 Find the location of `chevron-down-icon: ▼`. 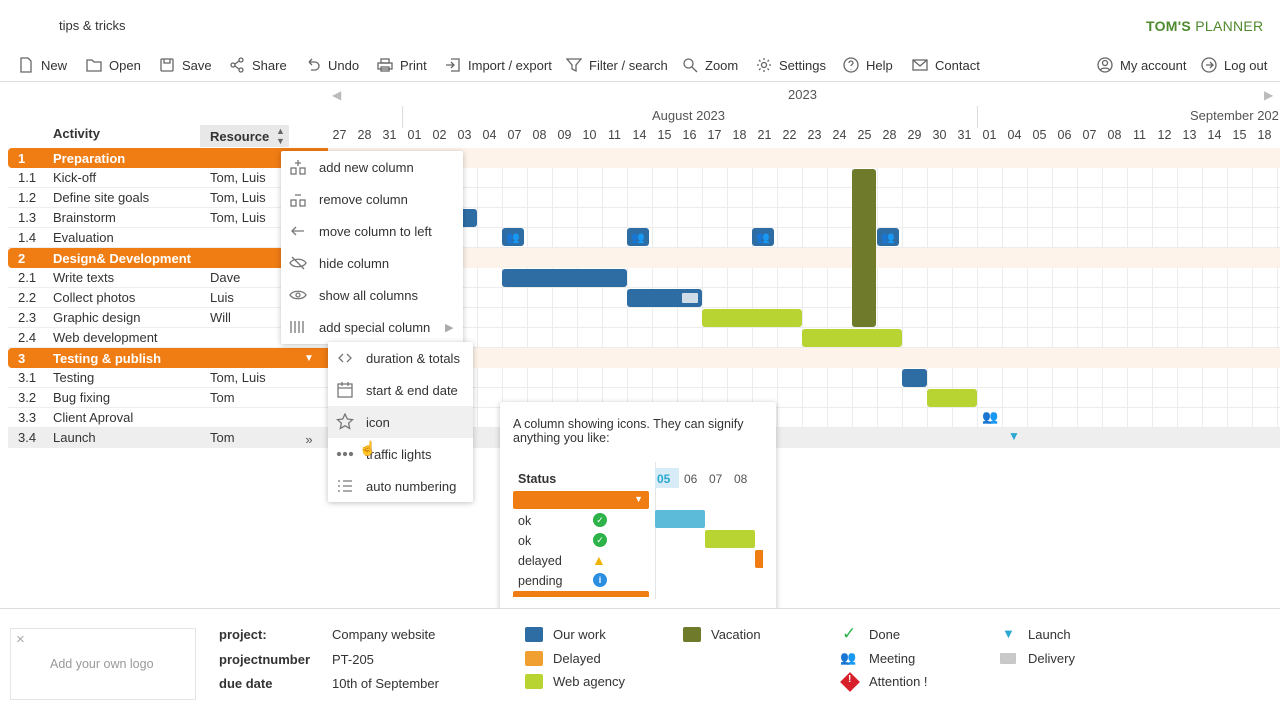

chevron-down-icon: ▼ is located at coordinates (309, 358).